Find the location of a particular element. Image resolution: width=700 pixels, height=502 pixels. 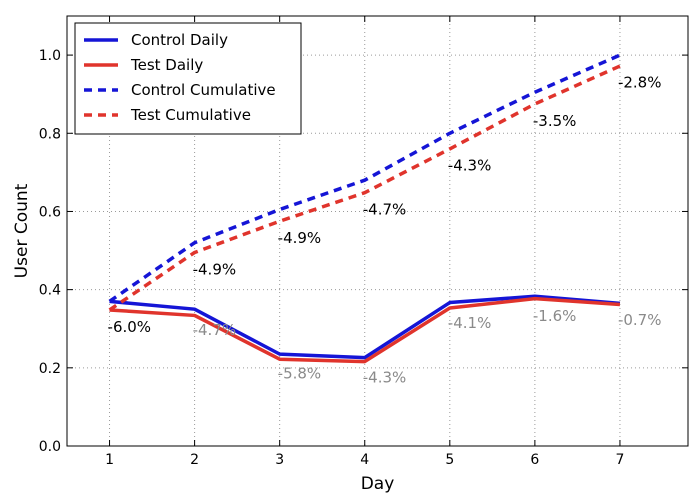

series-line-test-daily is located at coordinates (365, 330).